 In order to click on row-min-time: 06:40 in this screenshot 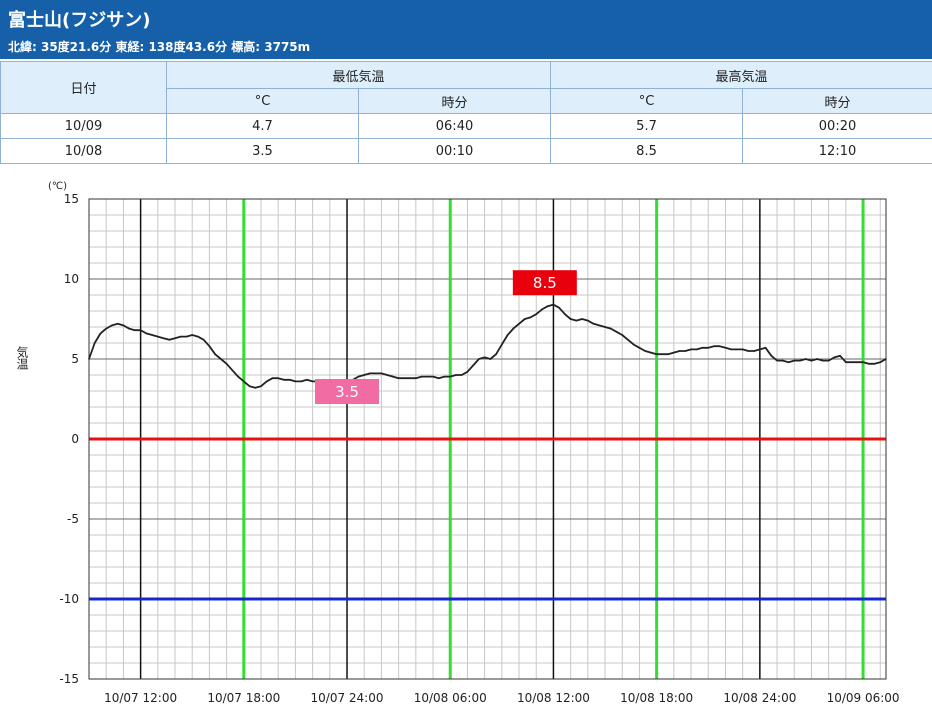, I will do `click(454, 126)`.